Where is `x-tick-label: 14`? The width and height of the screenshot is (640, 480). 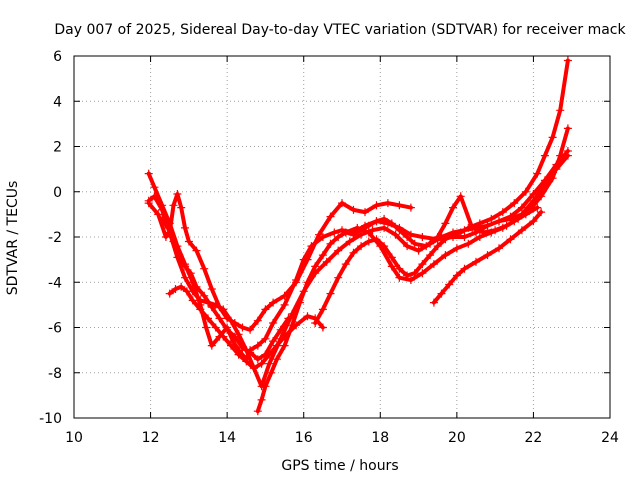 x-tick-label: 14 is located at coordinates (227, 438).